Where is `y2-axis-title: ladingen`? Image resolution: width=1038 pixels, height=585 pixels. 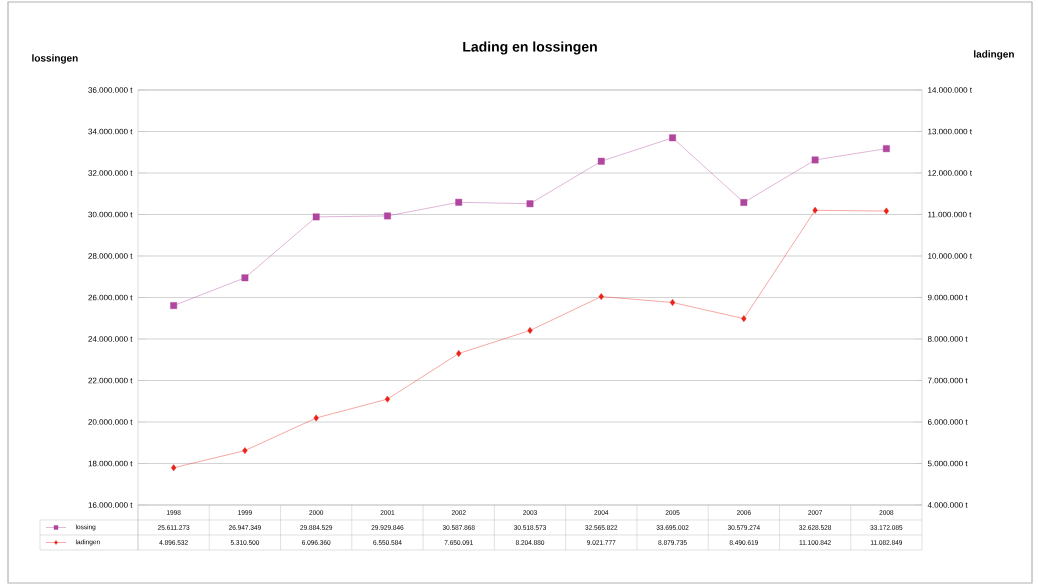
y2-axis-title: ladingen is located at coordinates (994, 55).